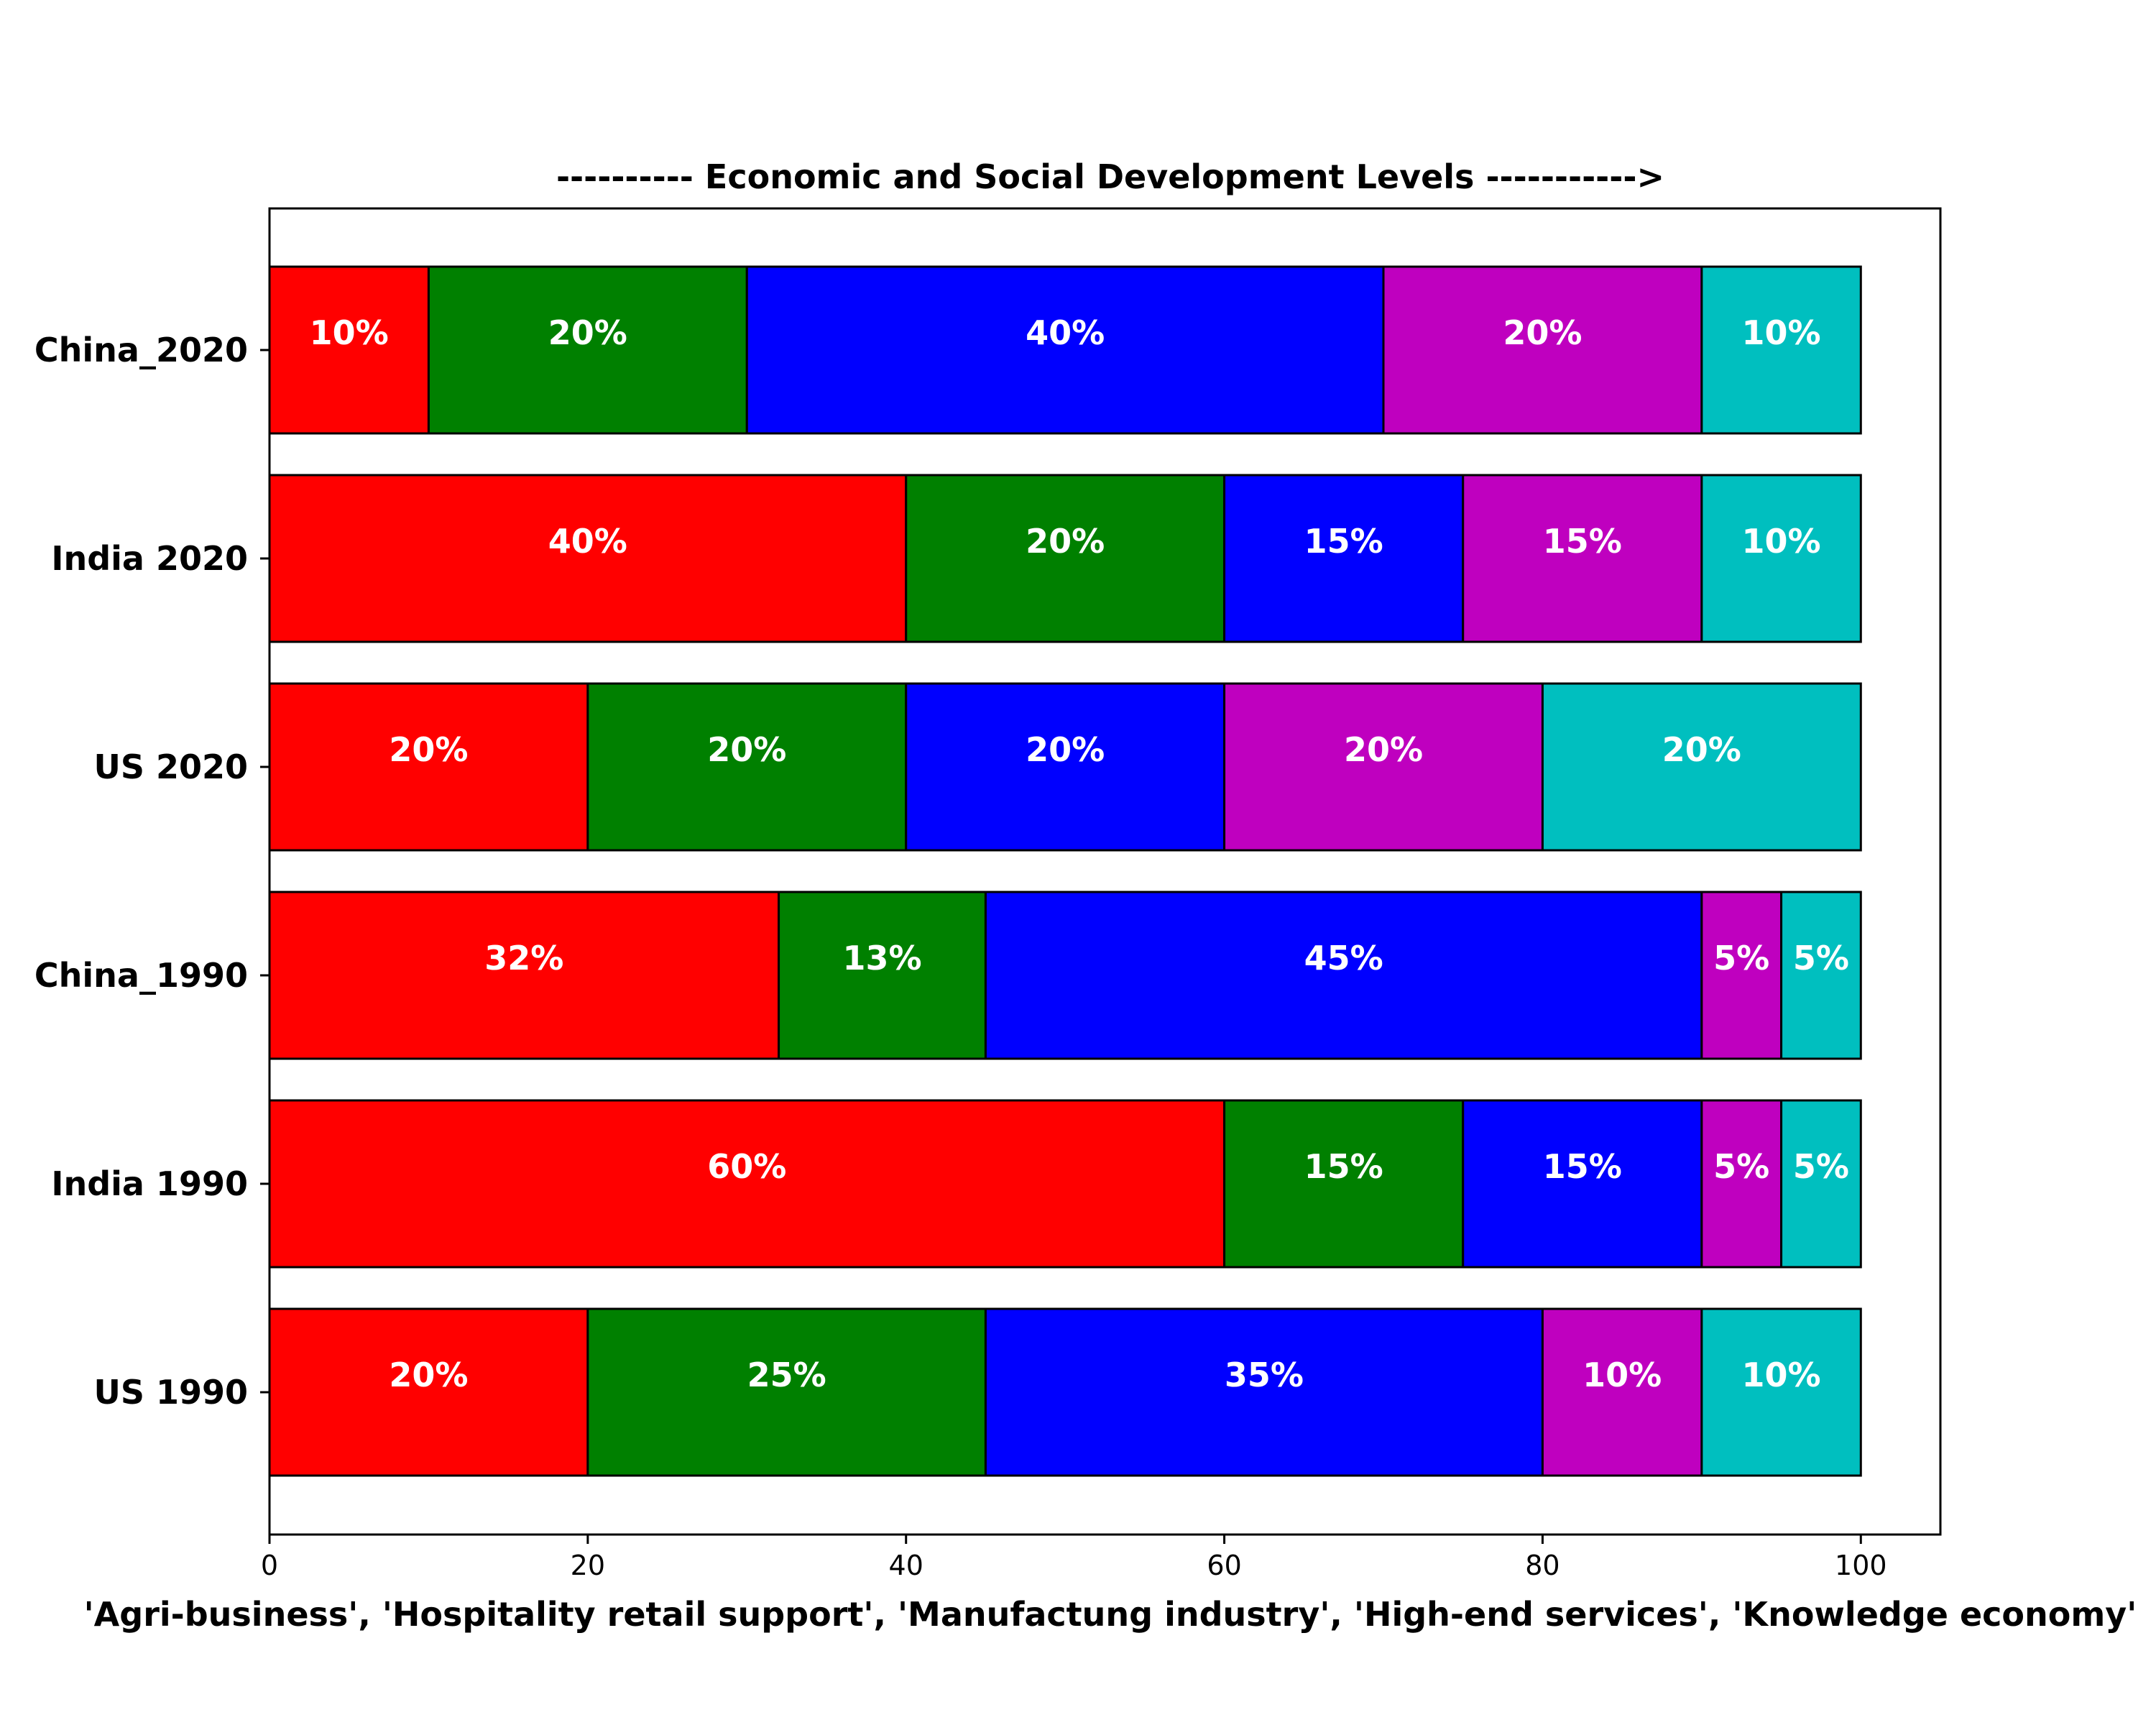  Describe the element at coordinates (881, 958) in the screenshot. I see `data-label: 13%` at that location.